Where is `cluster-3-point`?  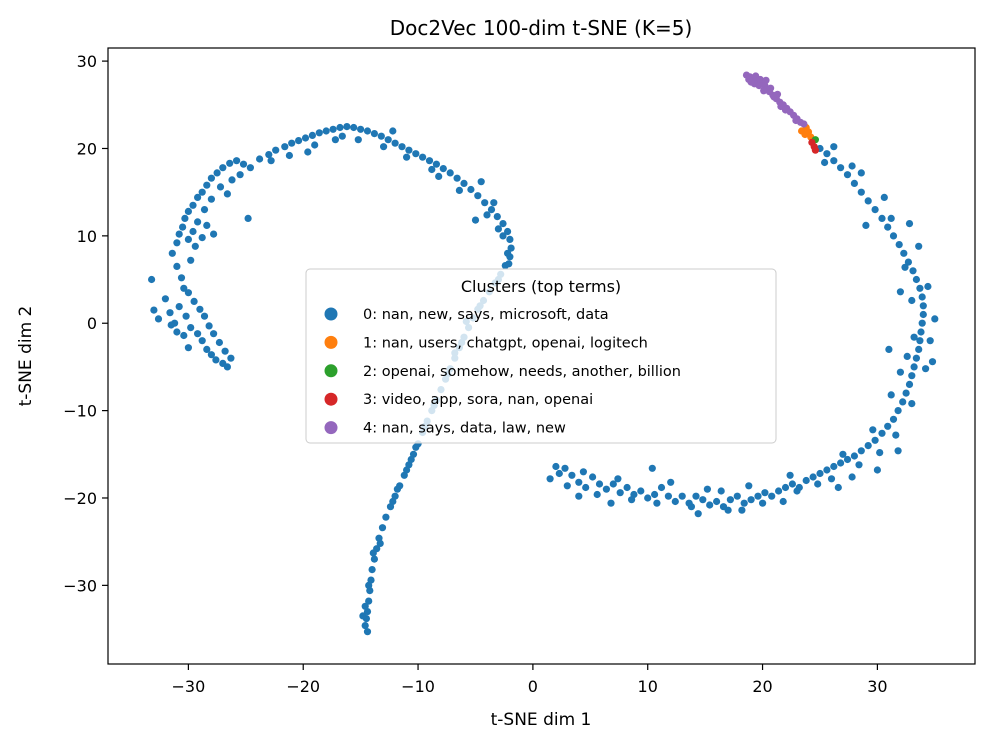
cluster-3-point is located at coordinates (815, 150).